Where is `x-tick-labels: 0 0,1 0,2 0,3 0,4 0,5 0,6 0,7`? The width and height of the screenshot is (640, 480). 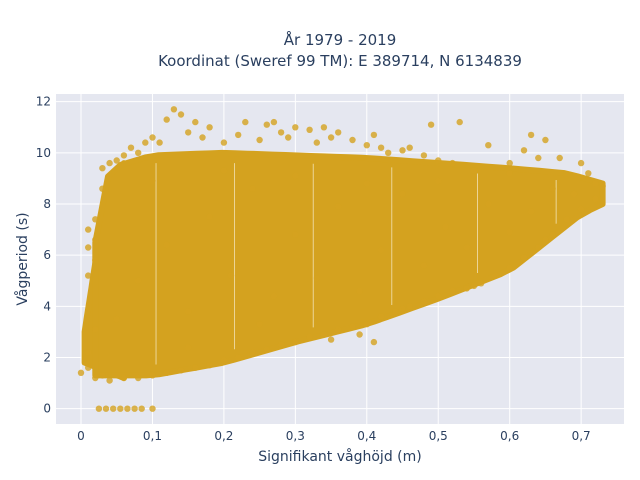
x-tick-labels: 0 0,1 0,2 0,3 0,4 0,5 0,6 0,7 is located at coordinates (333, 436).